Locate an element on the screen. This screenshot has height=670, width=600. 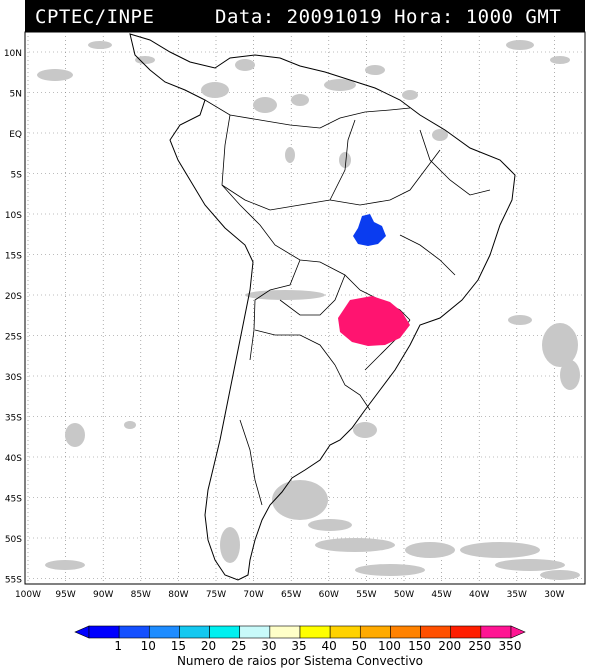
colorbar-value-label: 200 is located at coordinates (449, 646).